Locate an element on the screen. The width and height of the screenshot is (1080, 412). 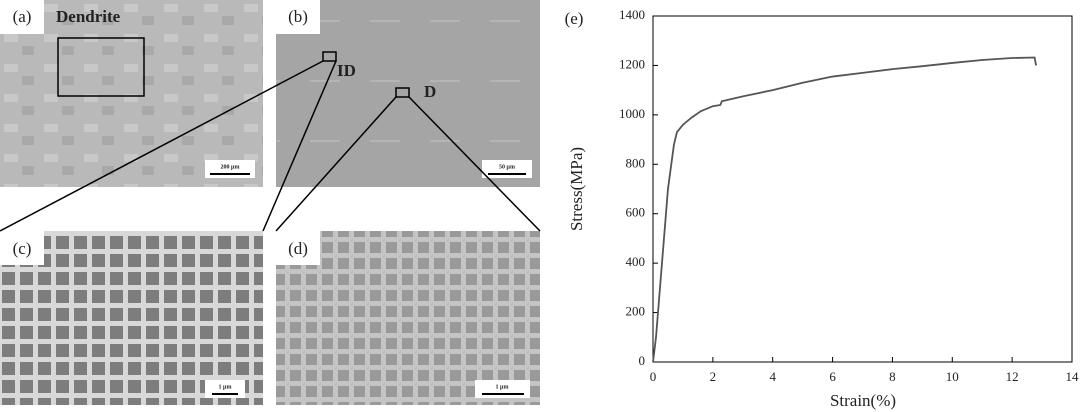
y-axis-label: Stress(MPa) is located at coordinates (576, 189).